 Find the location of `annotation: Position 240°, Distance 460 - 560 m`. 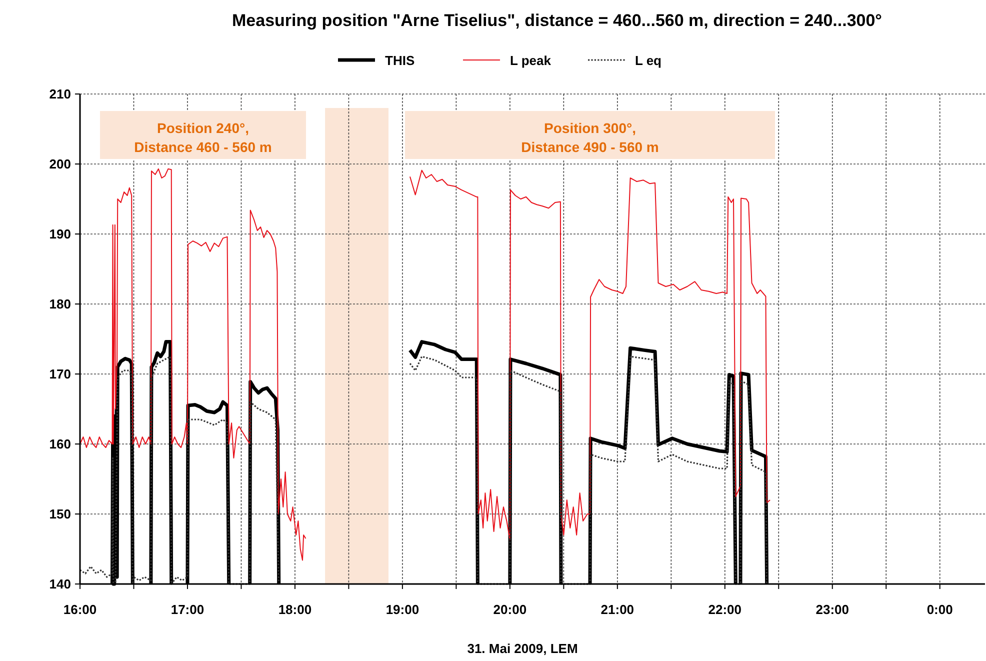

annotation: Position 240°, Distance 460 - 560 m is located at coordinates (203, 137).